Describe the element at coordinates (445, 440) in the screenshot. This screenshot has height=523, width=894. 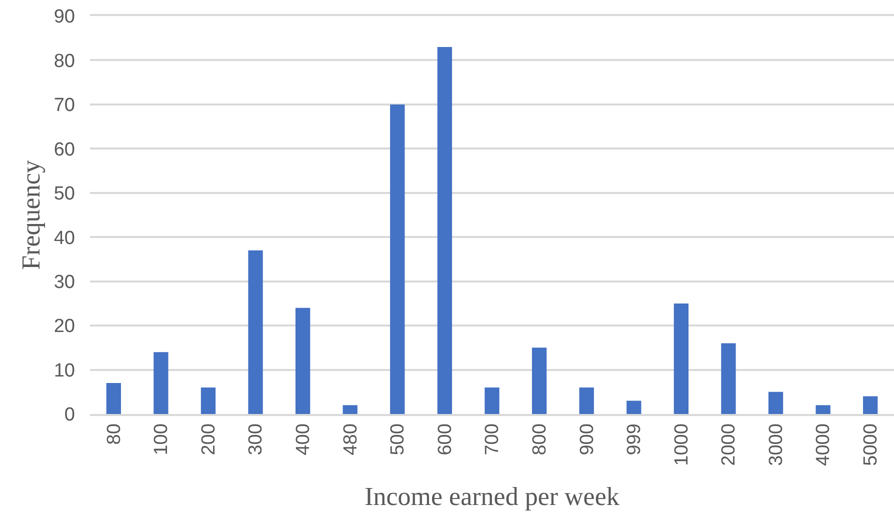
I see `x-tick-label: 600` at that location.